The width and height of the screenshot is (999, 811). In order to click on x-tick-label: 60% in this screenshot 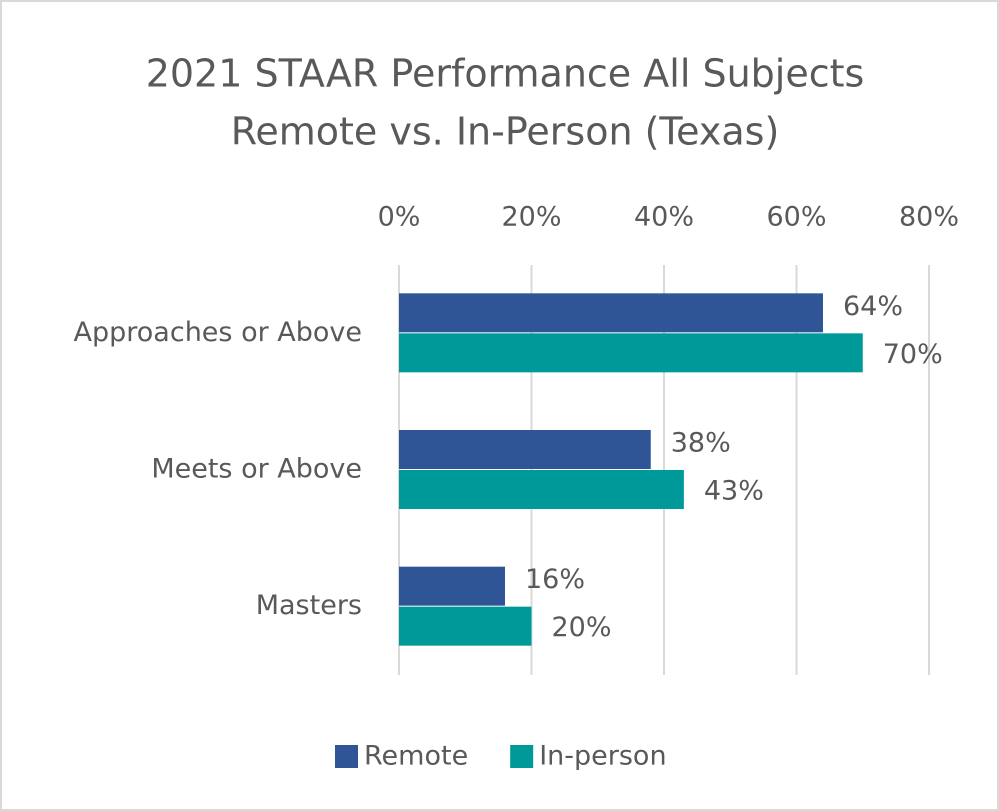, I will do `click(796, 217)`.